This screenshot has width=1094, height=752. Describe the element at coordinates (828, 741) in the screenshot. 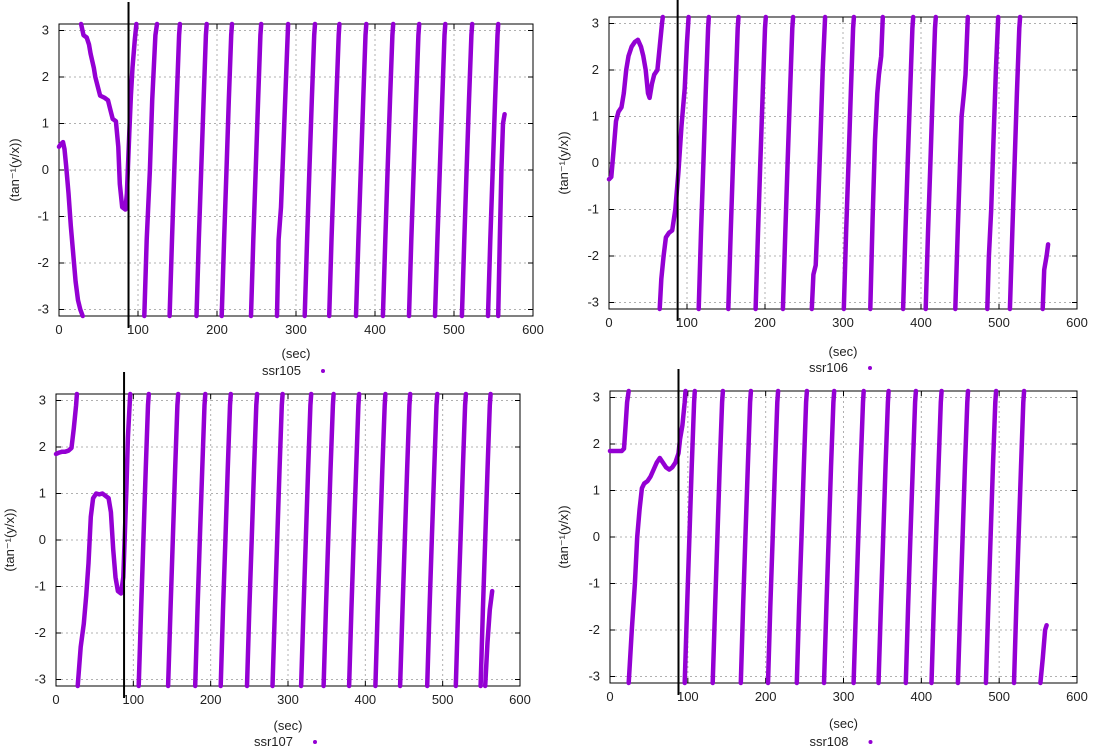

I see `legend-label: ssr108` at that location.